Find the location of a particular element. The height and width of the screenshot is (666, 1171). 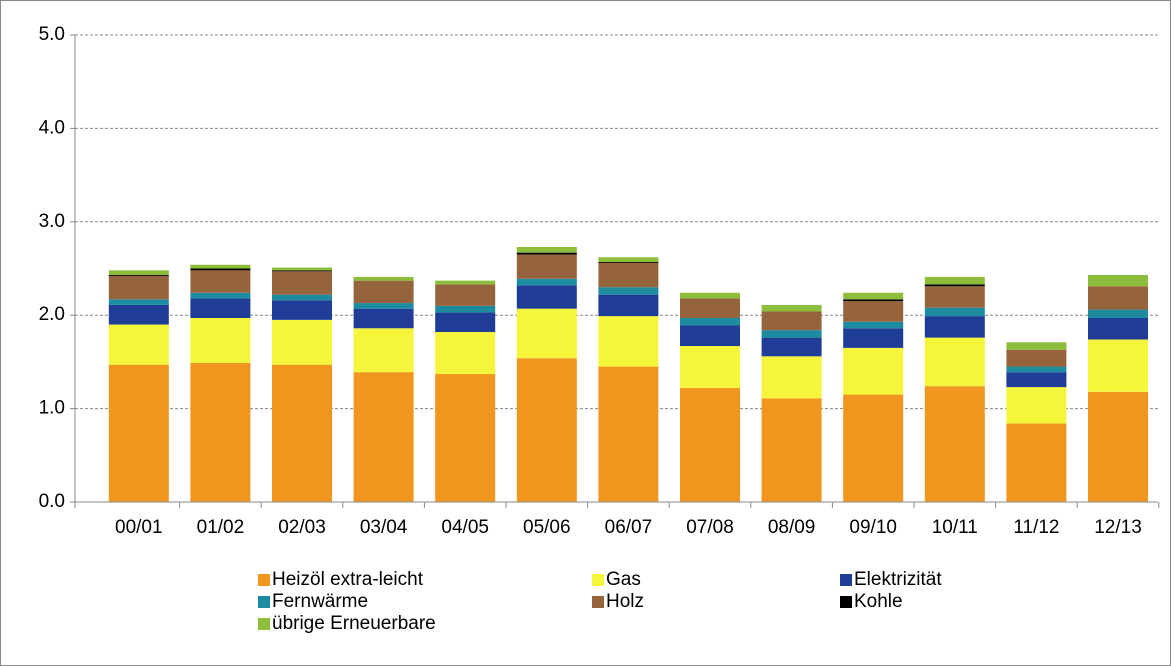

x-tick-label: 06/07 is located at coordinates (629, 527).